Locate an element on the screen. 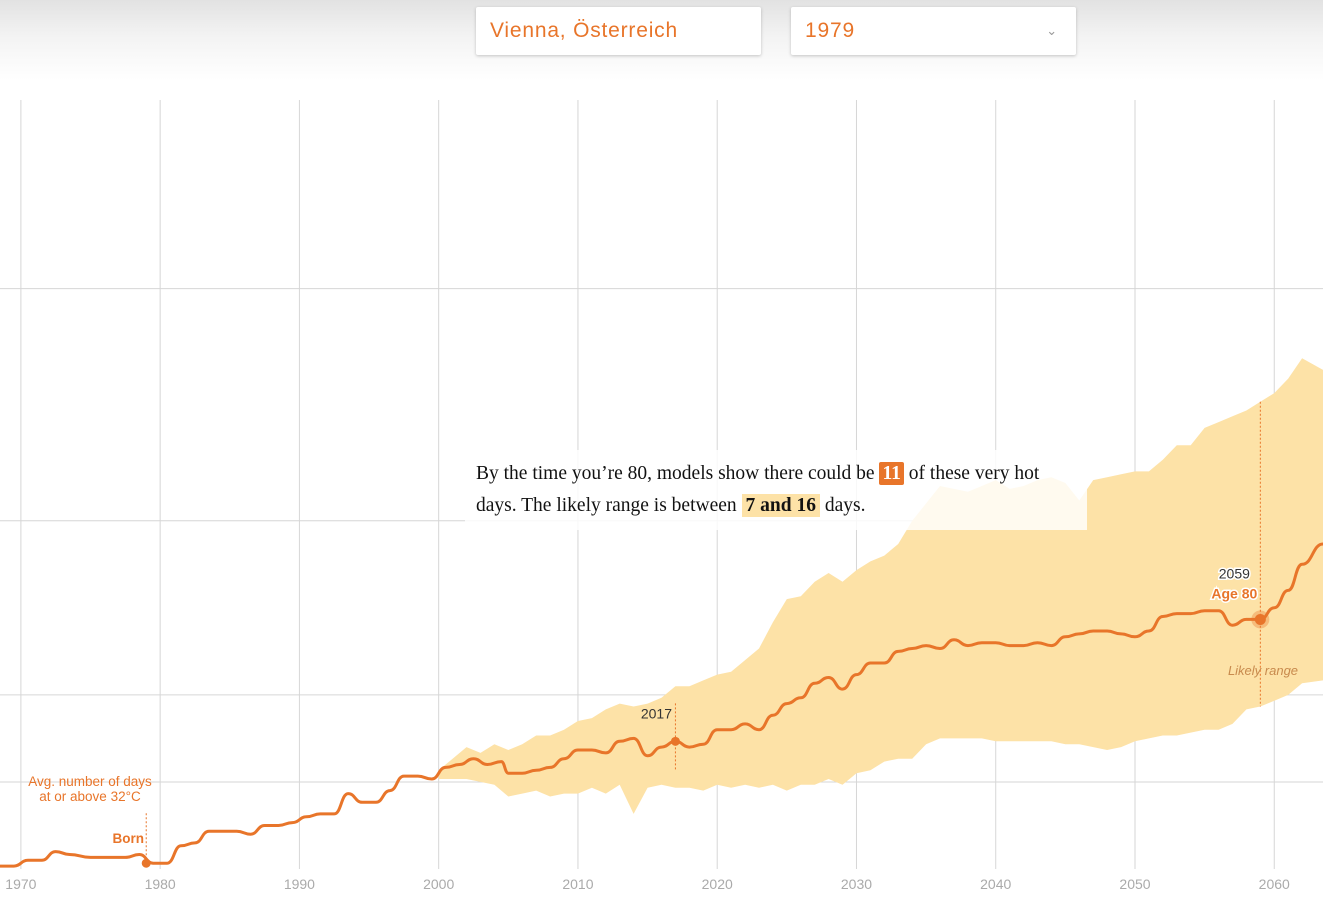 The height and width of the screenshot is (923, 1323). projected-days-badge: 11 is located at coordinates (891, 473).